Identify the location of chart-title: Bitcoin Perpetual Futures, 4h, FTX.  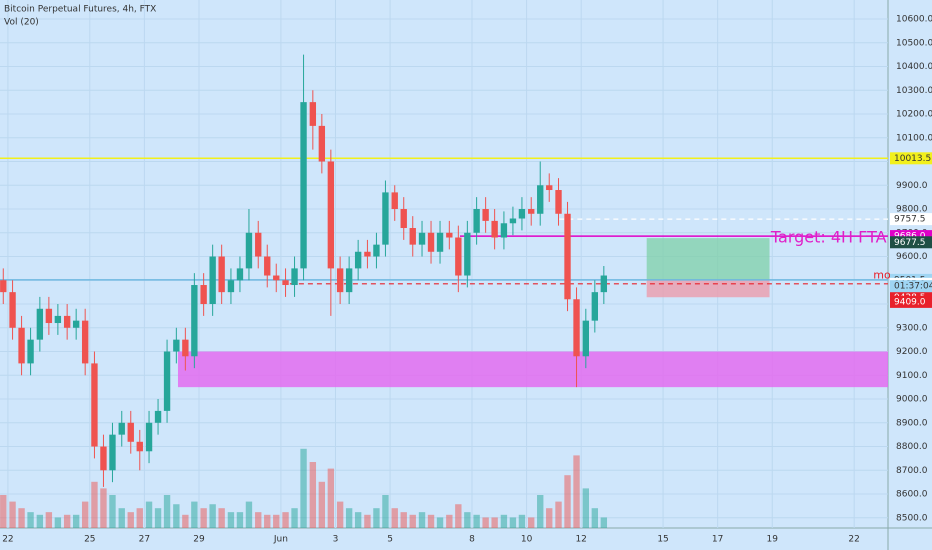
(80, 10).